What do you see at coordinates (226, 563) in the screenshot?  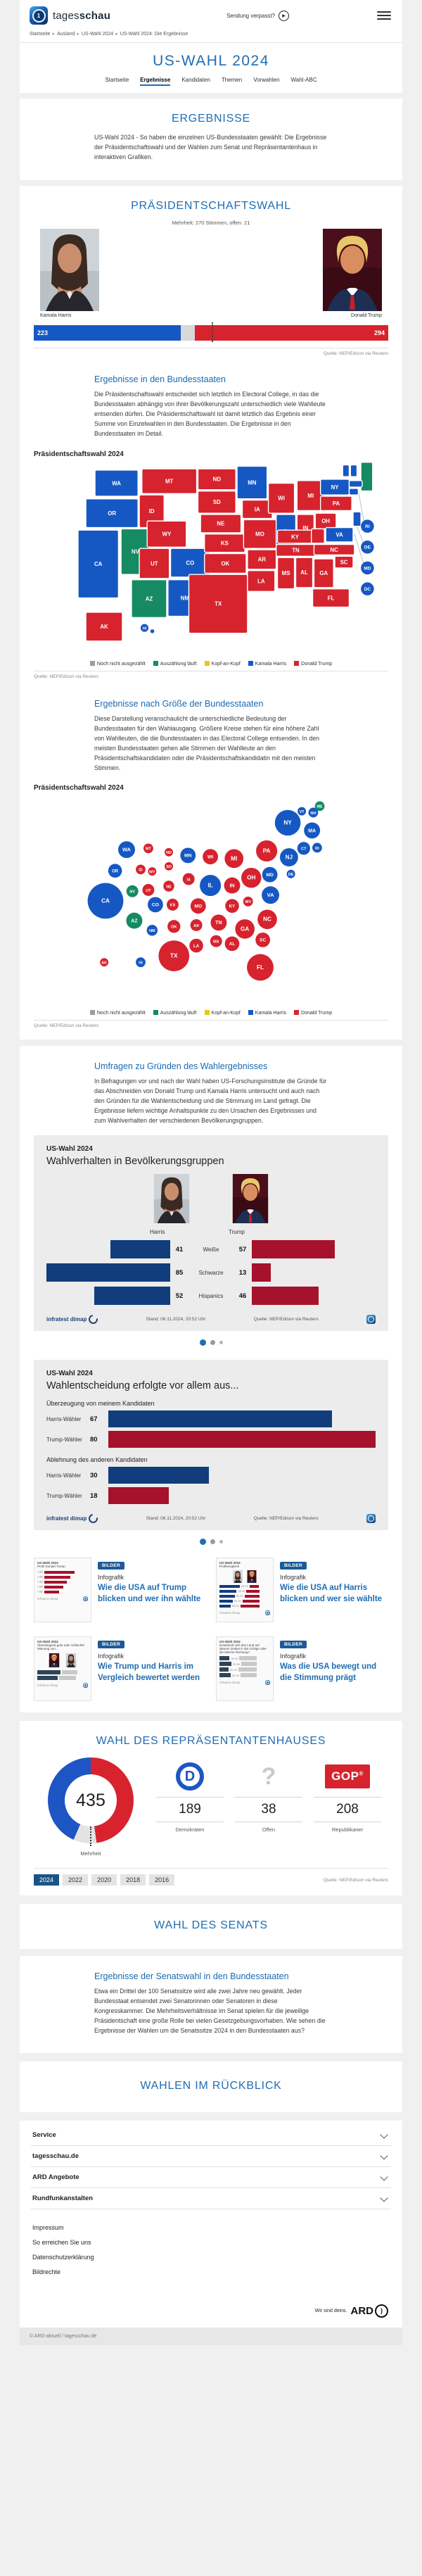 I see `state-OK` at bounding box center [226, 563].